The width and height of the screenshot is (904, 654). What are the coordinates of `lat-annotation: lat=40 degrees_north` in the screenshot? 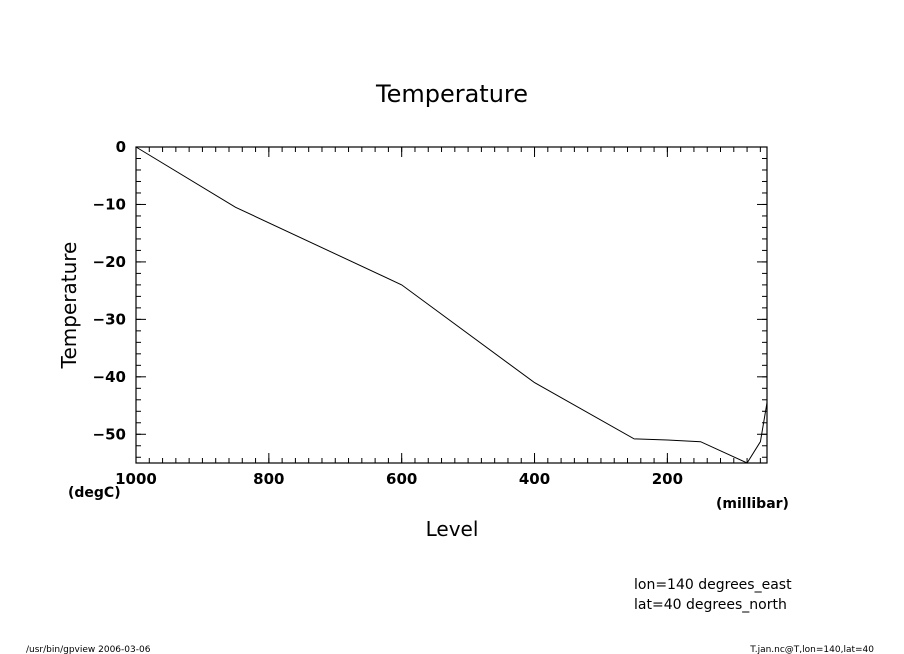 It's located at (710, 605).